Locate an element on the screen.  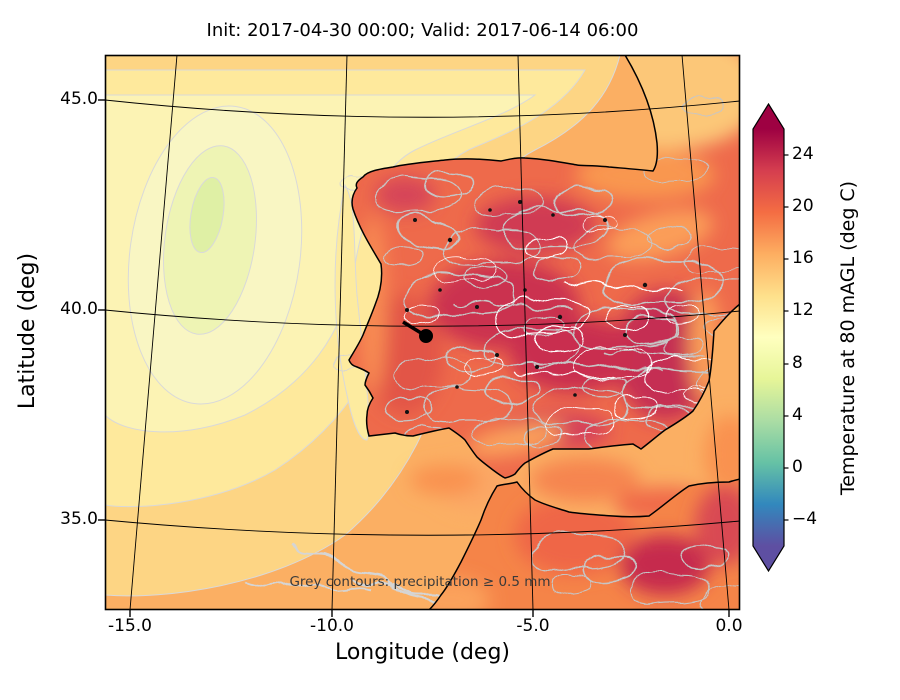
precip-annotation: Grey contours: precipitation ≥ 0.5 mm is located at coordinates (420, 582).